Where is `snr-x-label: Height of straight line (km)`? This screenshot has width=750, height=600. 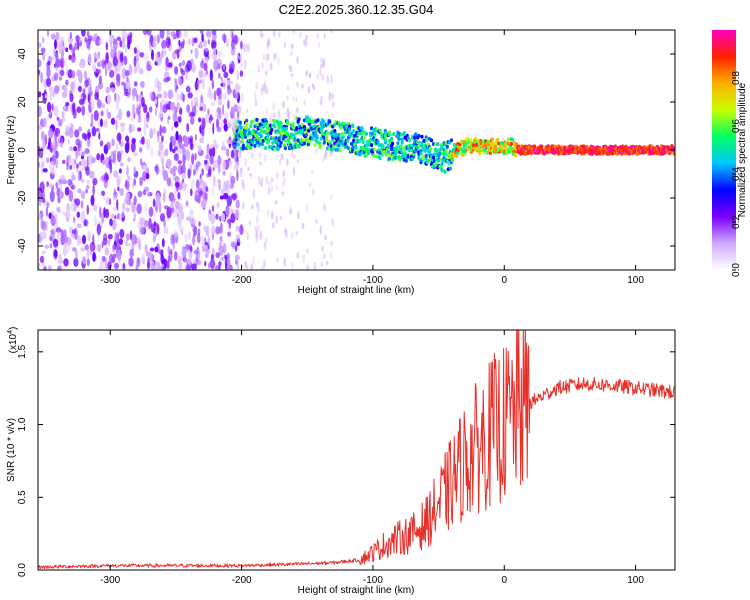
snr-x-label: Height of straight line (km) is located at coordinates (356, 590).